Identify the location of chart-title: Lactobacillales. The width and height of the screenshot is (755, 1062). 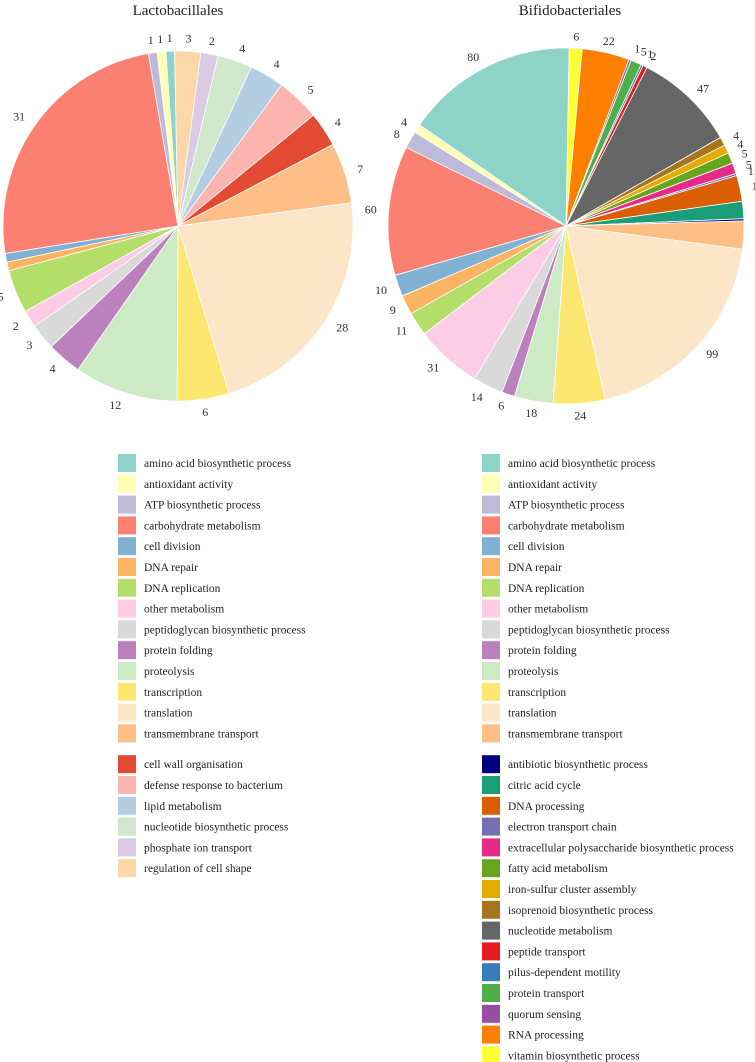
(178, 11).